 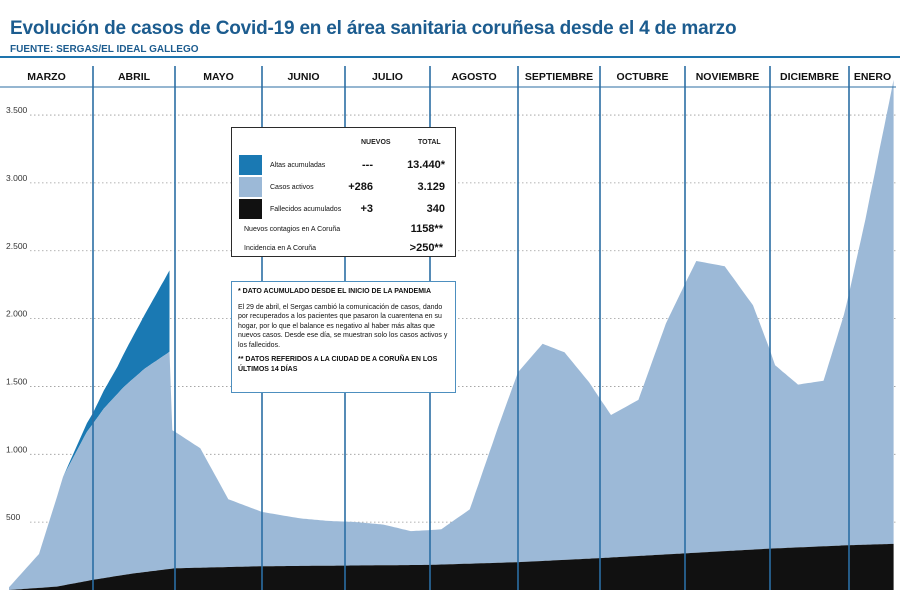 I want to click on legend-swatch-fallecidos, so click(x=250, y=209).